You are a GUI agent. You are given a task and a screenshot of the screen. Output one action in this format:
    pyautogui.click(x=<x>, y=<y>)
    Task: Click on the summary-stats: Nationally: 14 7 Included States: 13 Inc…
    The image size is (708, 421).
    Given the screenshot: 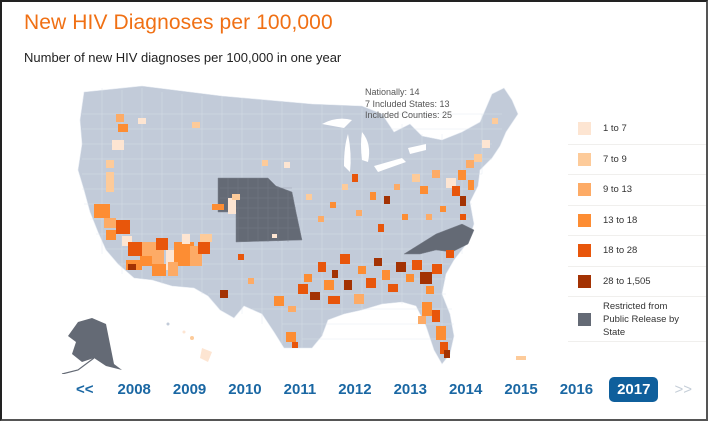 What is the action you would take?
    pyautogui.click(x=408, y=104)
    